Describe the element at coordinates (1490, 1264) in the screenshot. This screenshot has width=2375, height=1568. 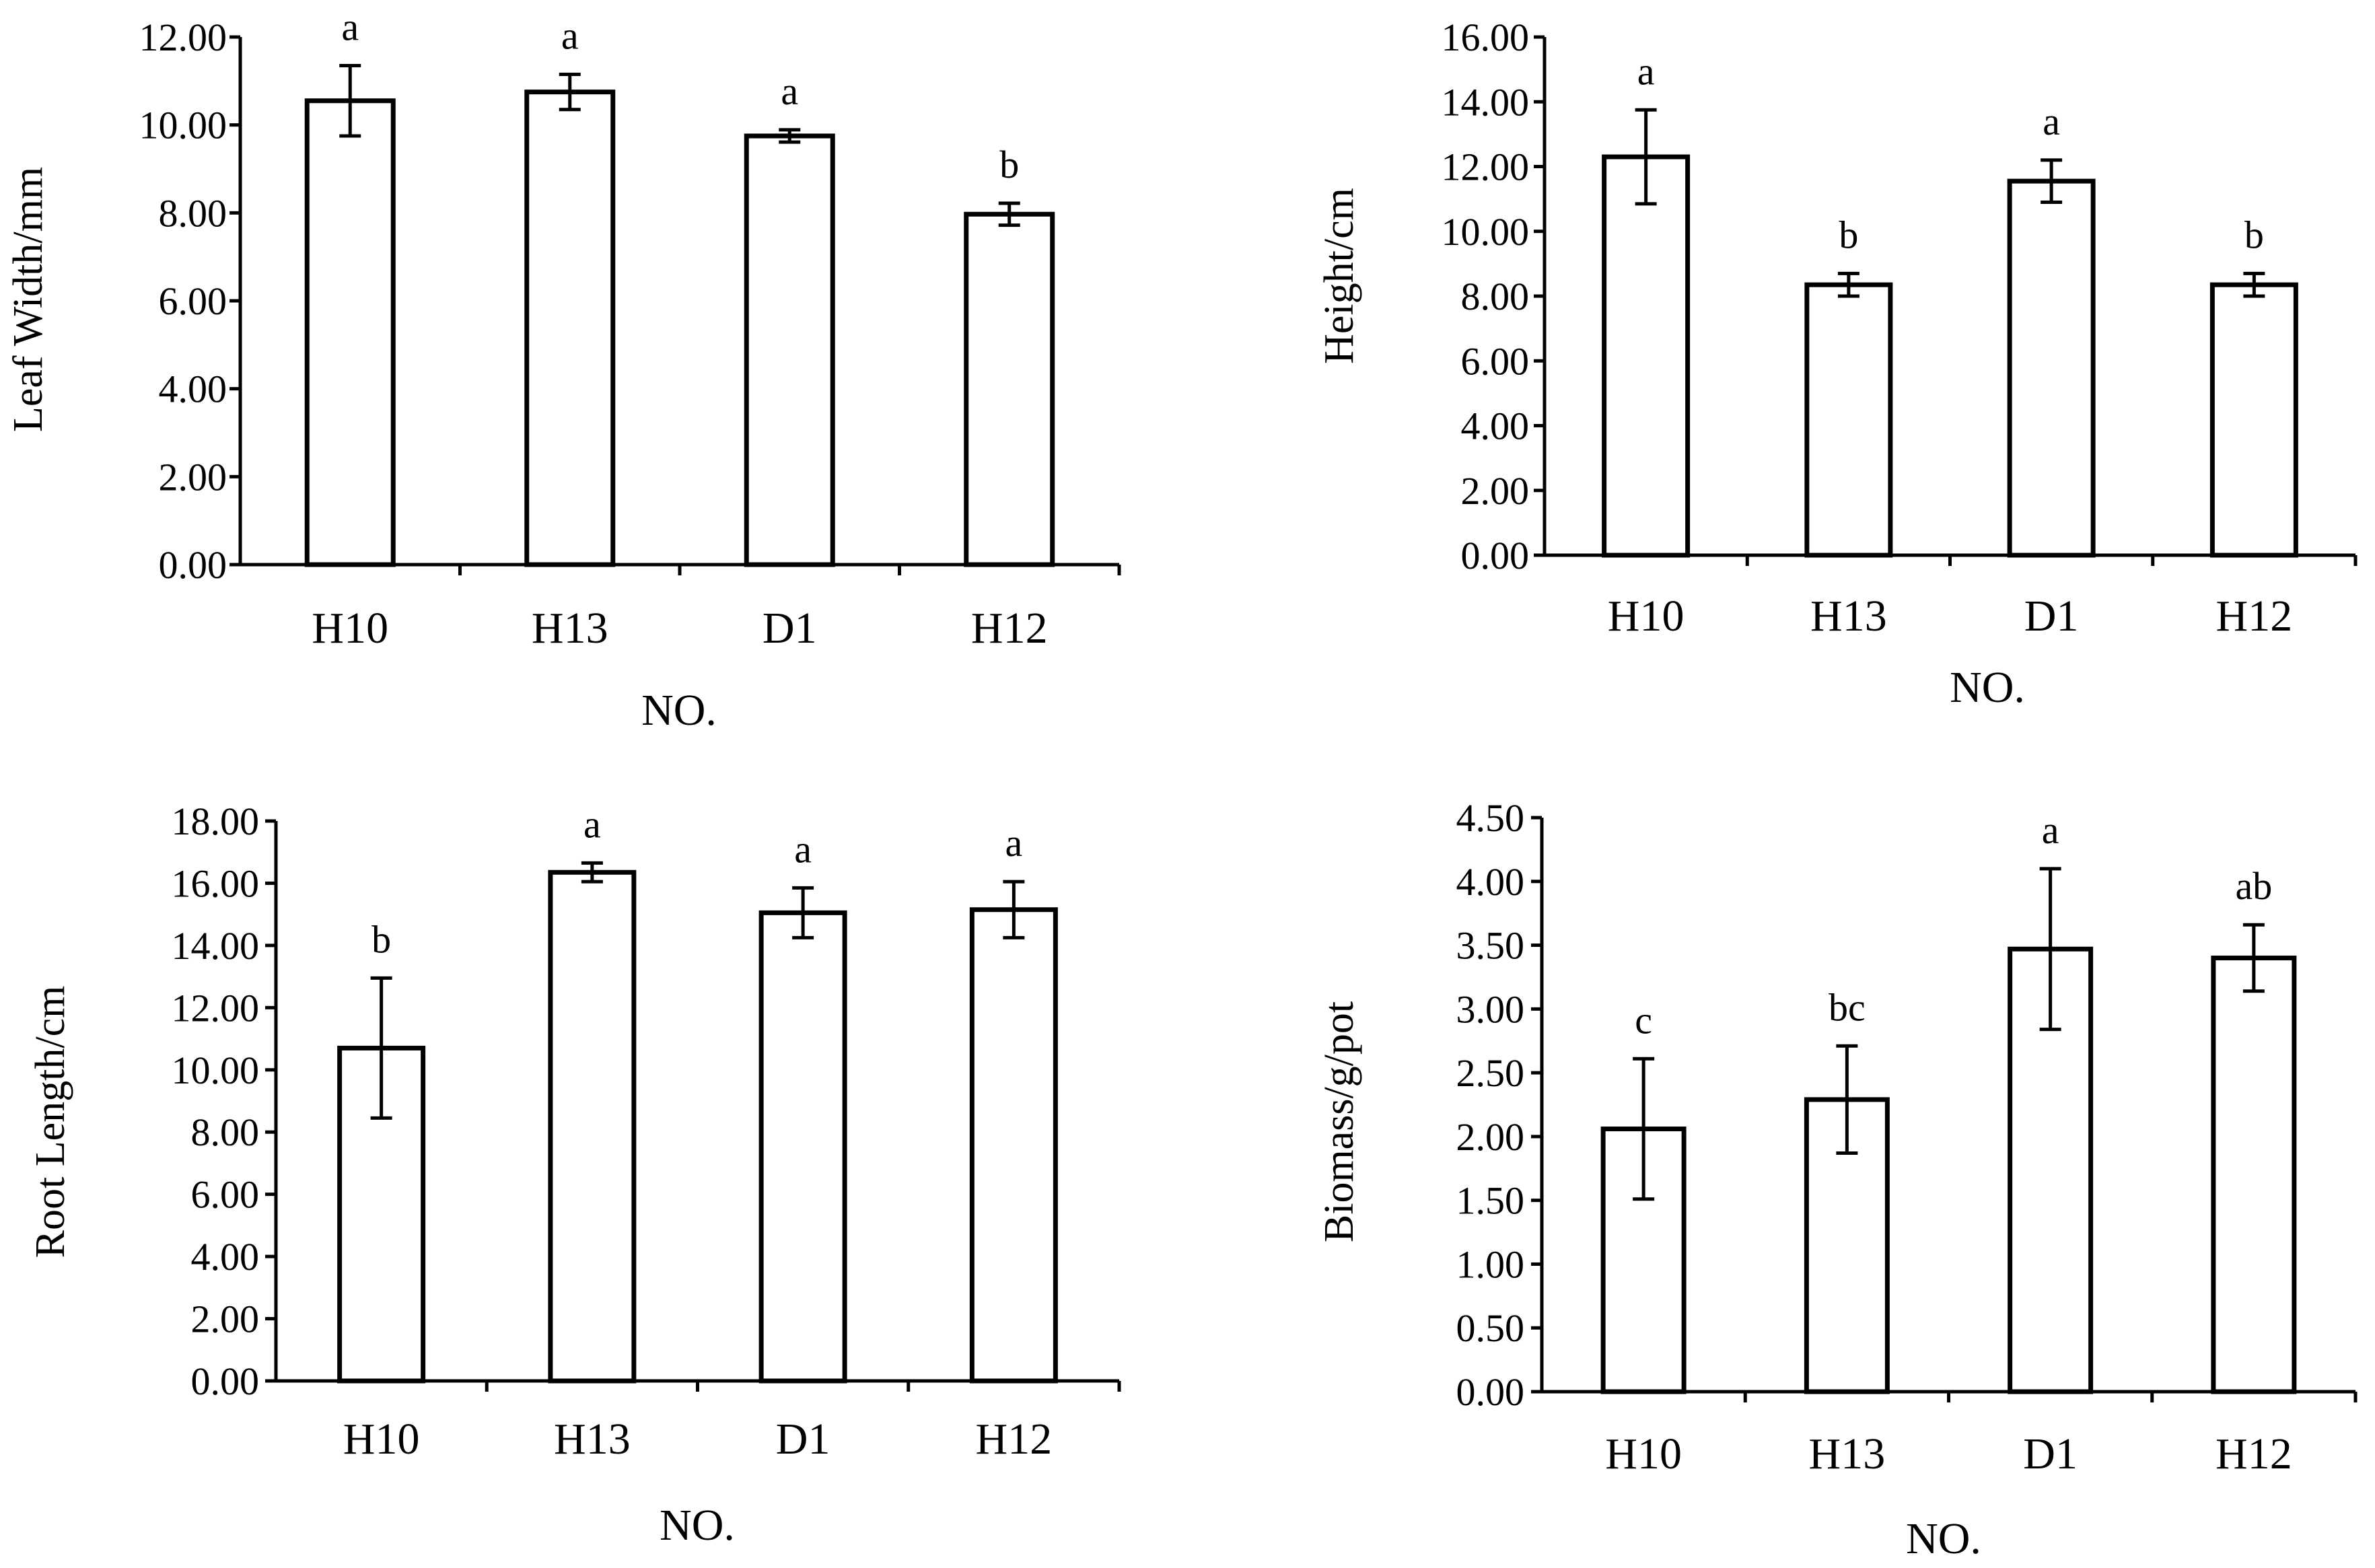
I see `y-tick-label: 1.00` at that location.